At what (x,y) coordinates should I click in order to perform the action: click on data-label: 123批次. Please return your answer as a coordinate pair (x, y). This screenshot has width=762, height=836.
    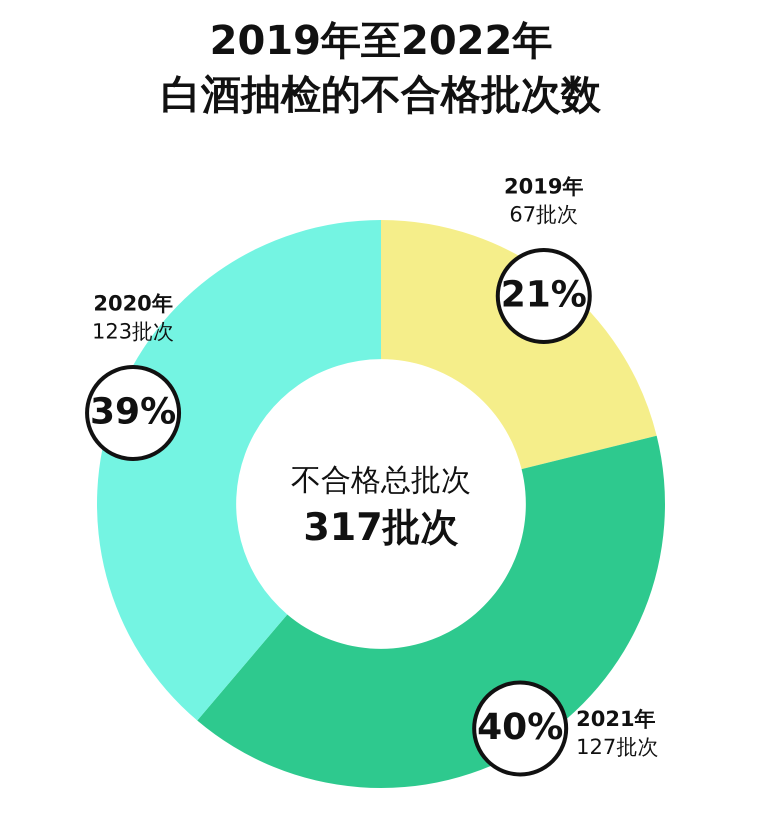
    Looking at the image, I should click on (133, 331).